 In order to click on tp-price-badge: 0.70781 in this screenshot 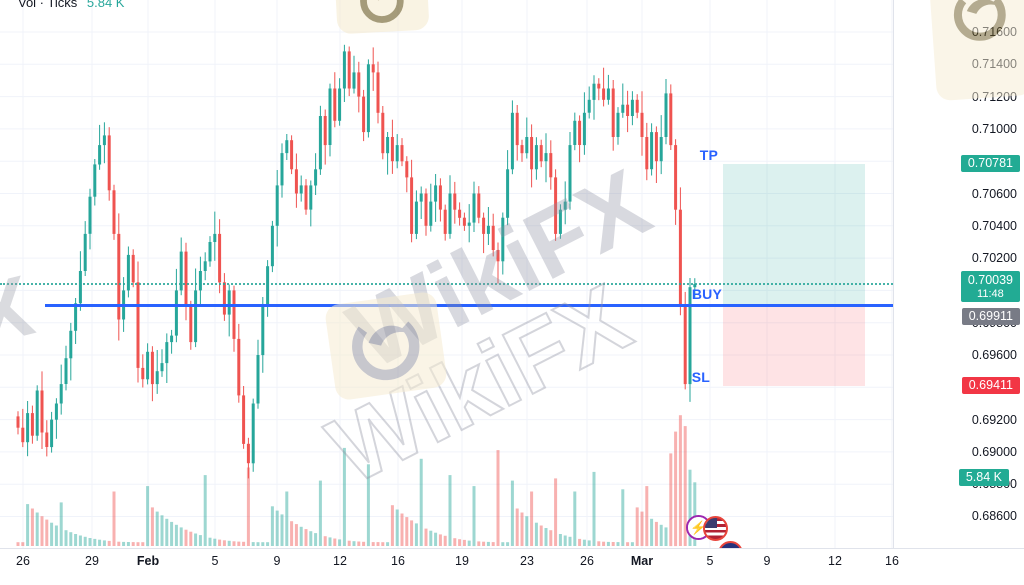, I will do `click(990, 163)`.